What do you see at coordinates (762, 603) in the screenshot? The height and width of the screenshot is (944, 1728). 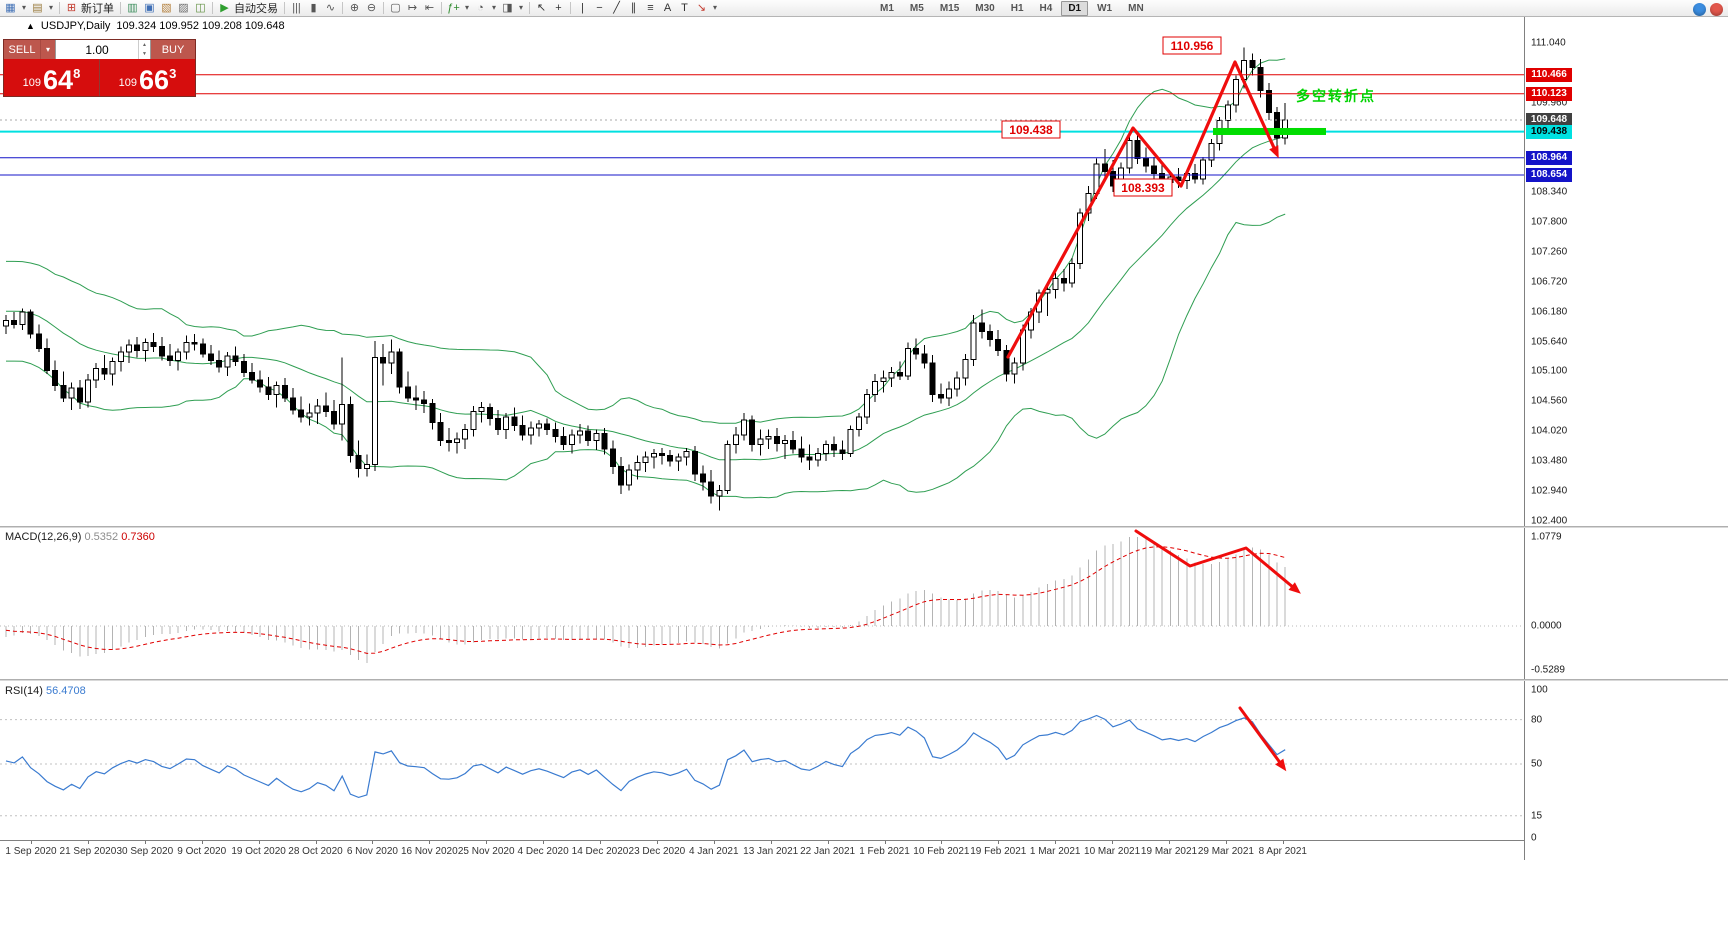 I see `macd-pane` at bounding box center [762, 603].